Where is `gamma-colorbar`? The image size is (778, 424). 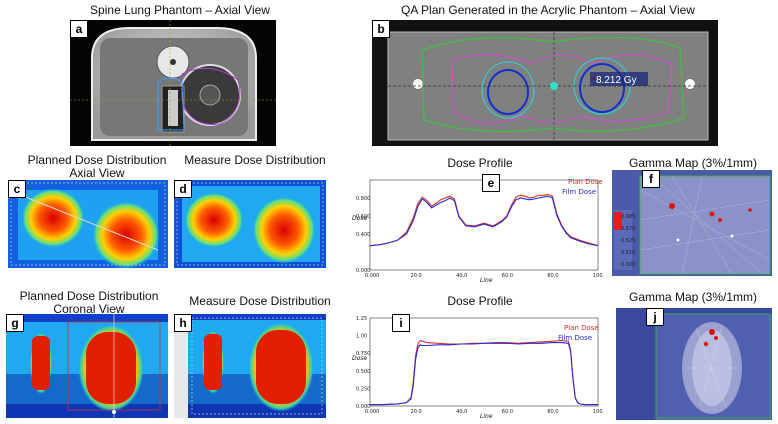
gamma-colorbar is located at coordinates (623, 240).